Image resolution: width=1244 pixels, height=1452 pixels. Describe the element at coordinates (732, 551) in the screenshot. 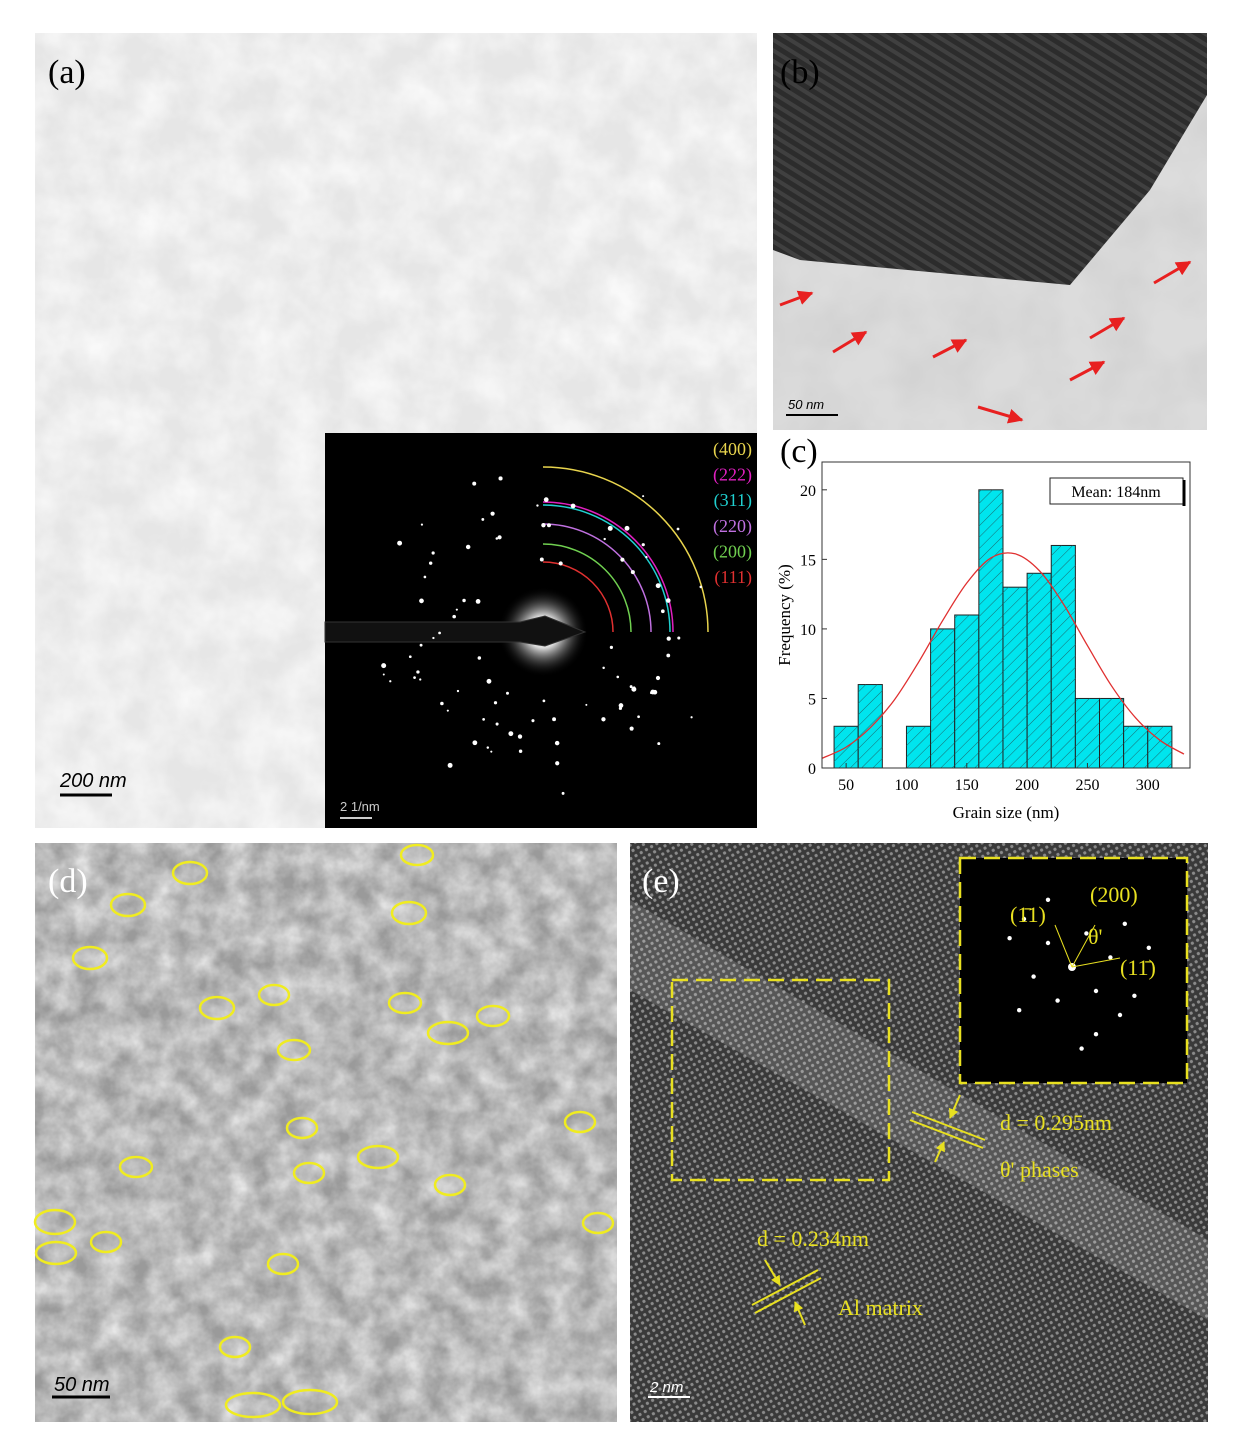

I see `ring-label: (200)` at that location.